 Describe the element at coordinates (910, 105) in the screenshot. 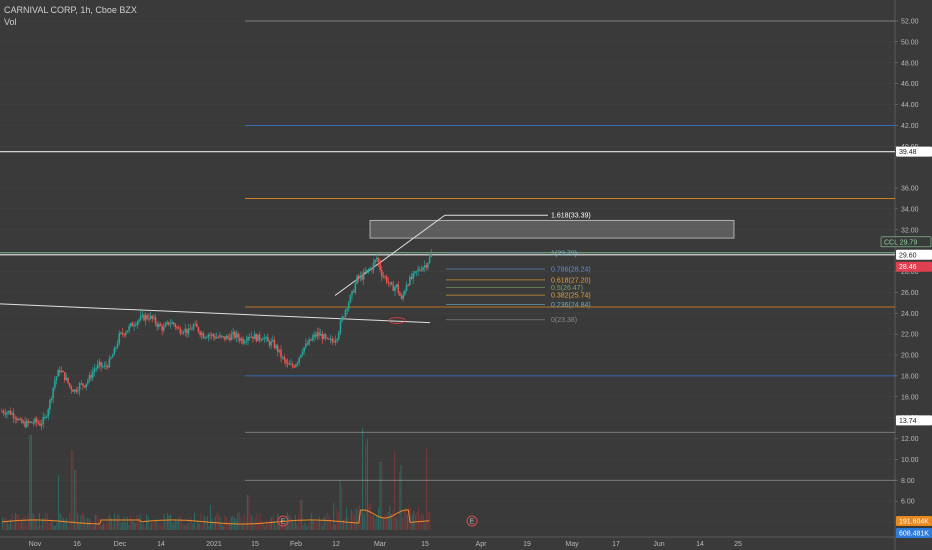

I see `y-tick-label: 44.00` at that location.